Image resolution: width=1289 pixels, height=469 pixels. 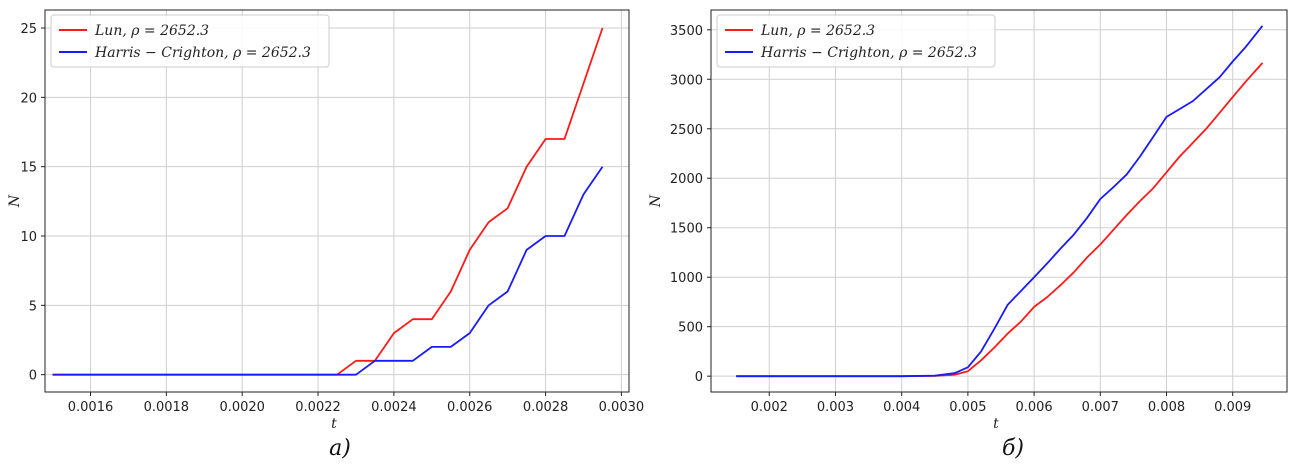 What do you see at coordinates (28, 29) in the screenshot?
I see `y-tick-label-5: 25` at bounding box center [28, 29].